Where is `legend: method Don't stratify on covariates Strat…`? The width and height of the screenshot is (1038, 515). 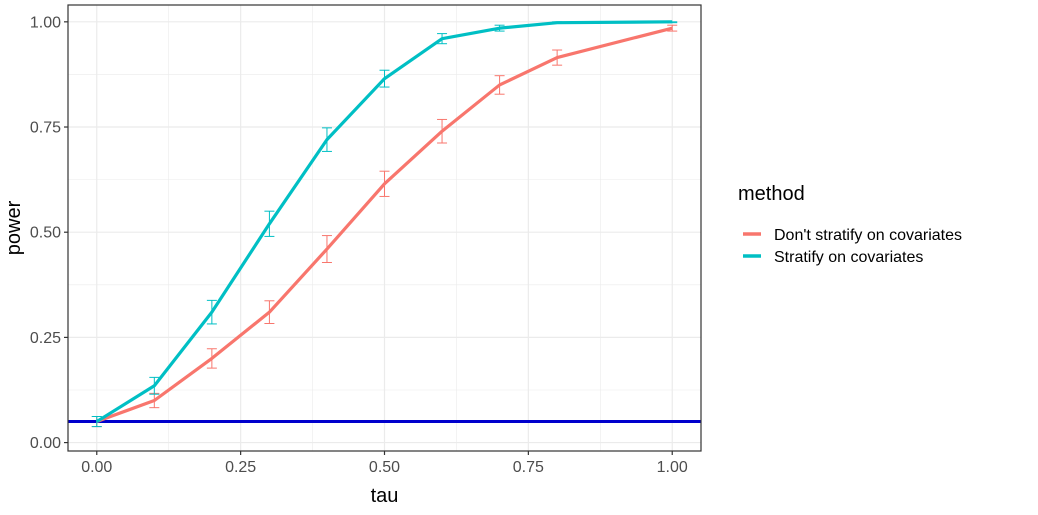
legend: method Don't stratify on covariates Strat… is located at coordinates (850, 224).